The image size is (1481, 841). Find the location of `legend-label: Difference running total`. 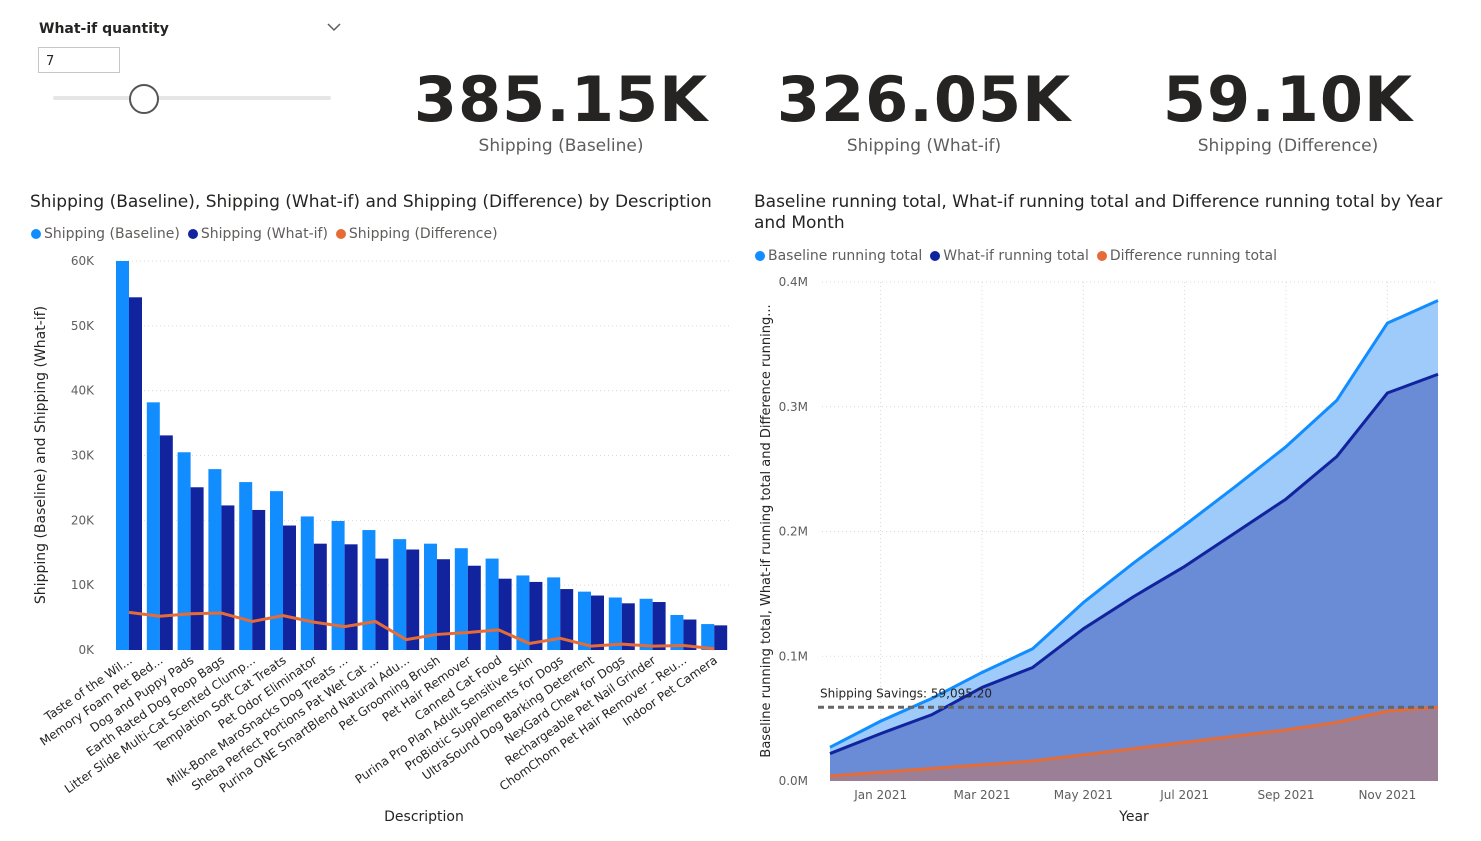

legend-label: Difference running total is located at coordinates (1193, 256).